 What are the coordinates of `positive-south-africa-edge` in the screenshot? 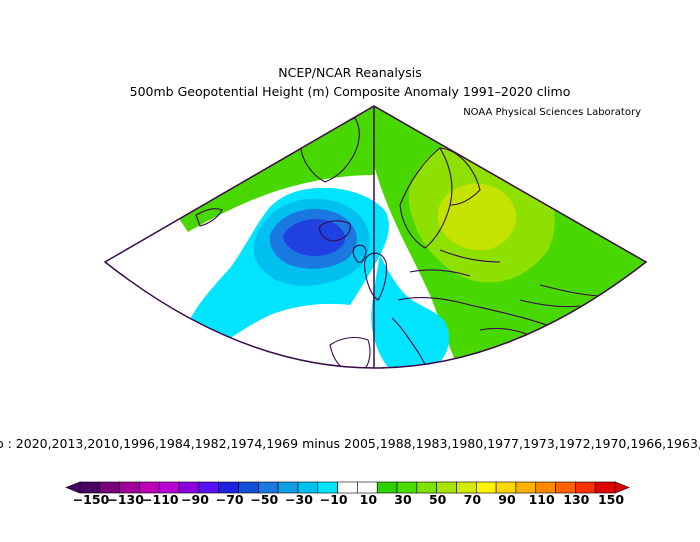 It's located at (328, 367).